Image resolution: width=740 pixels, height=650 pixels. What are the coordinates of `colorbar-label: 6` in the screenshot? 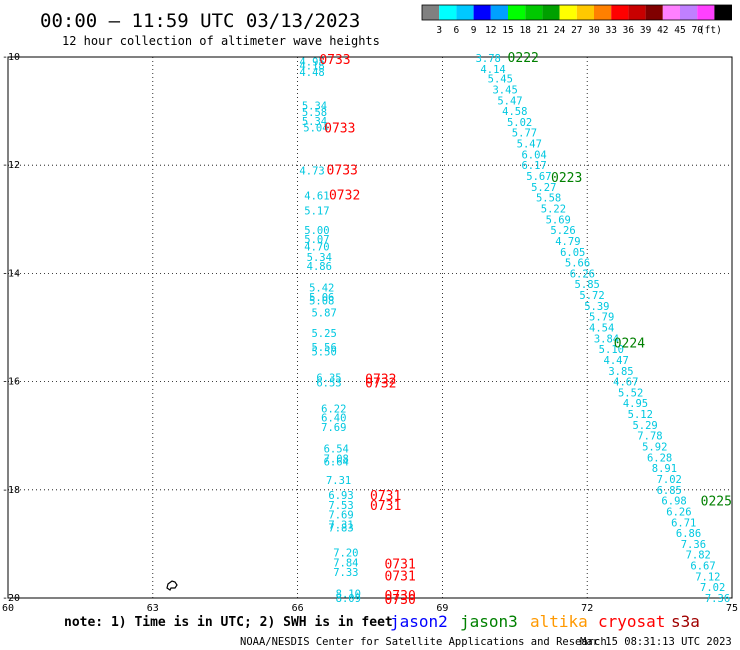 It's located at (457, 30).